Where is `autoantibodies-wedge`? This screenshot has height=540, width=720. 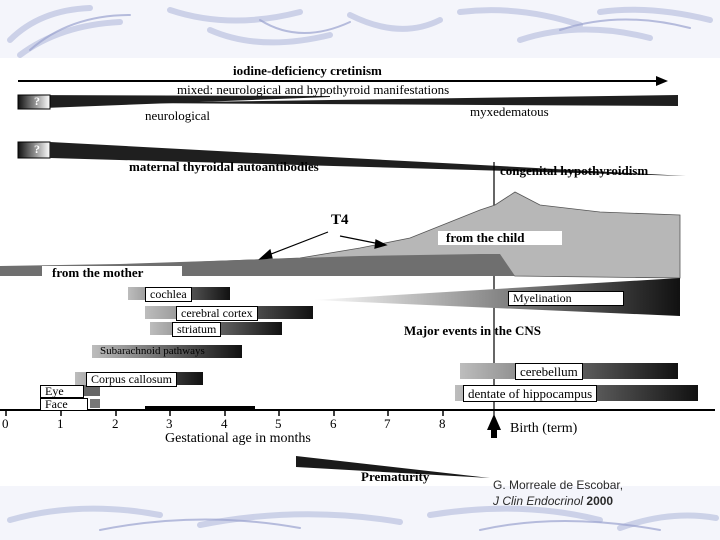
autoantibodies-wedge is located at coordinates (368, 159).